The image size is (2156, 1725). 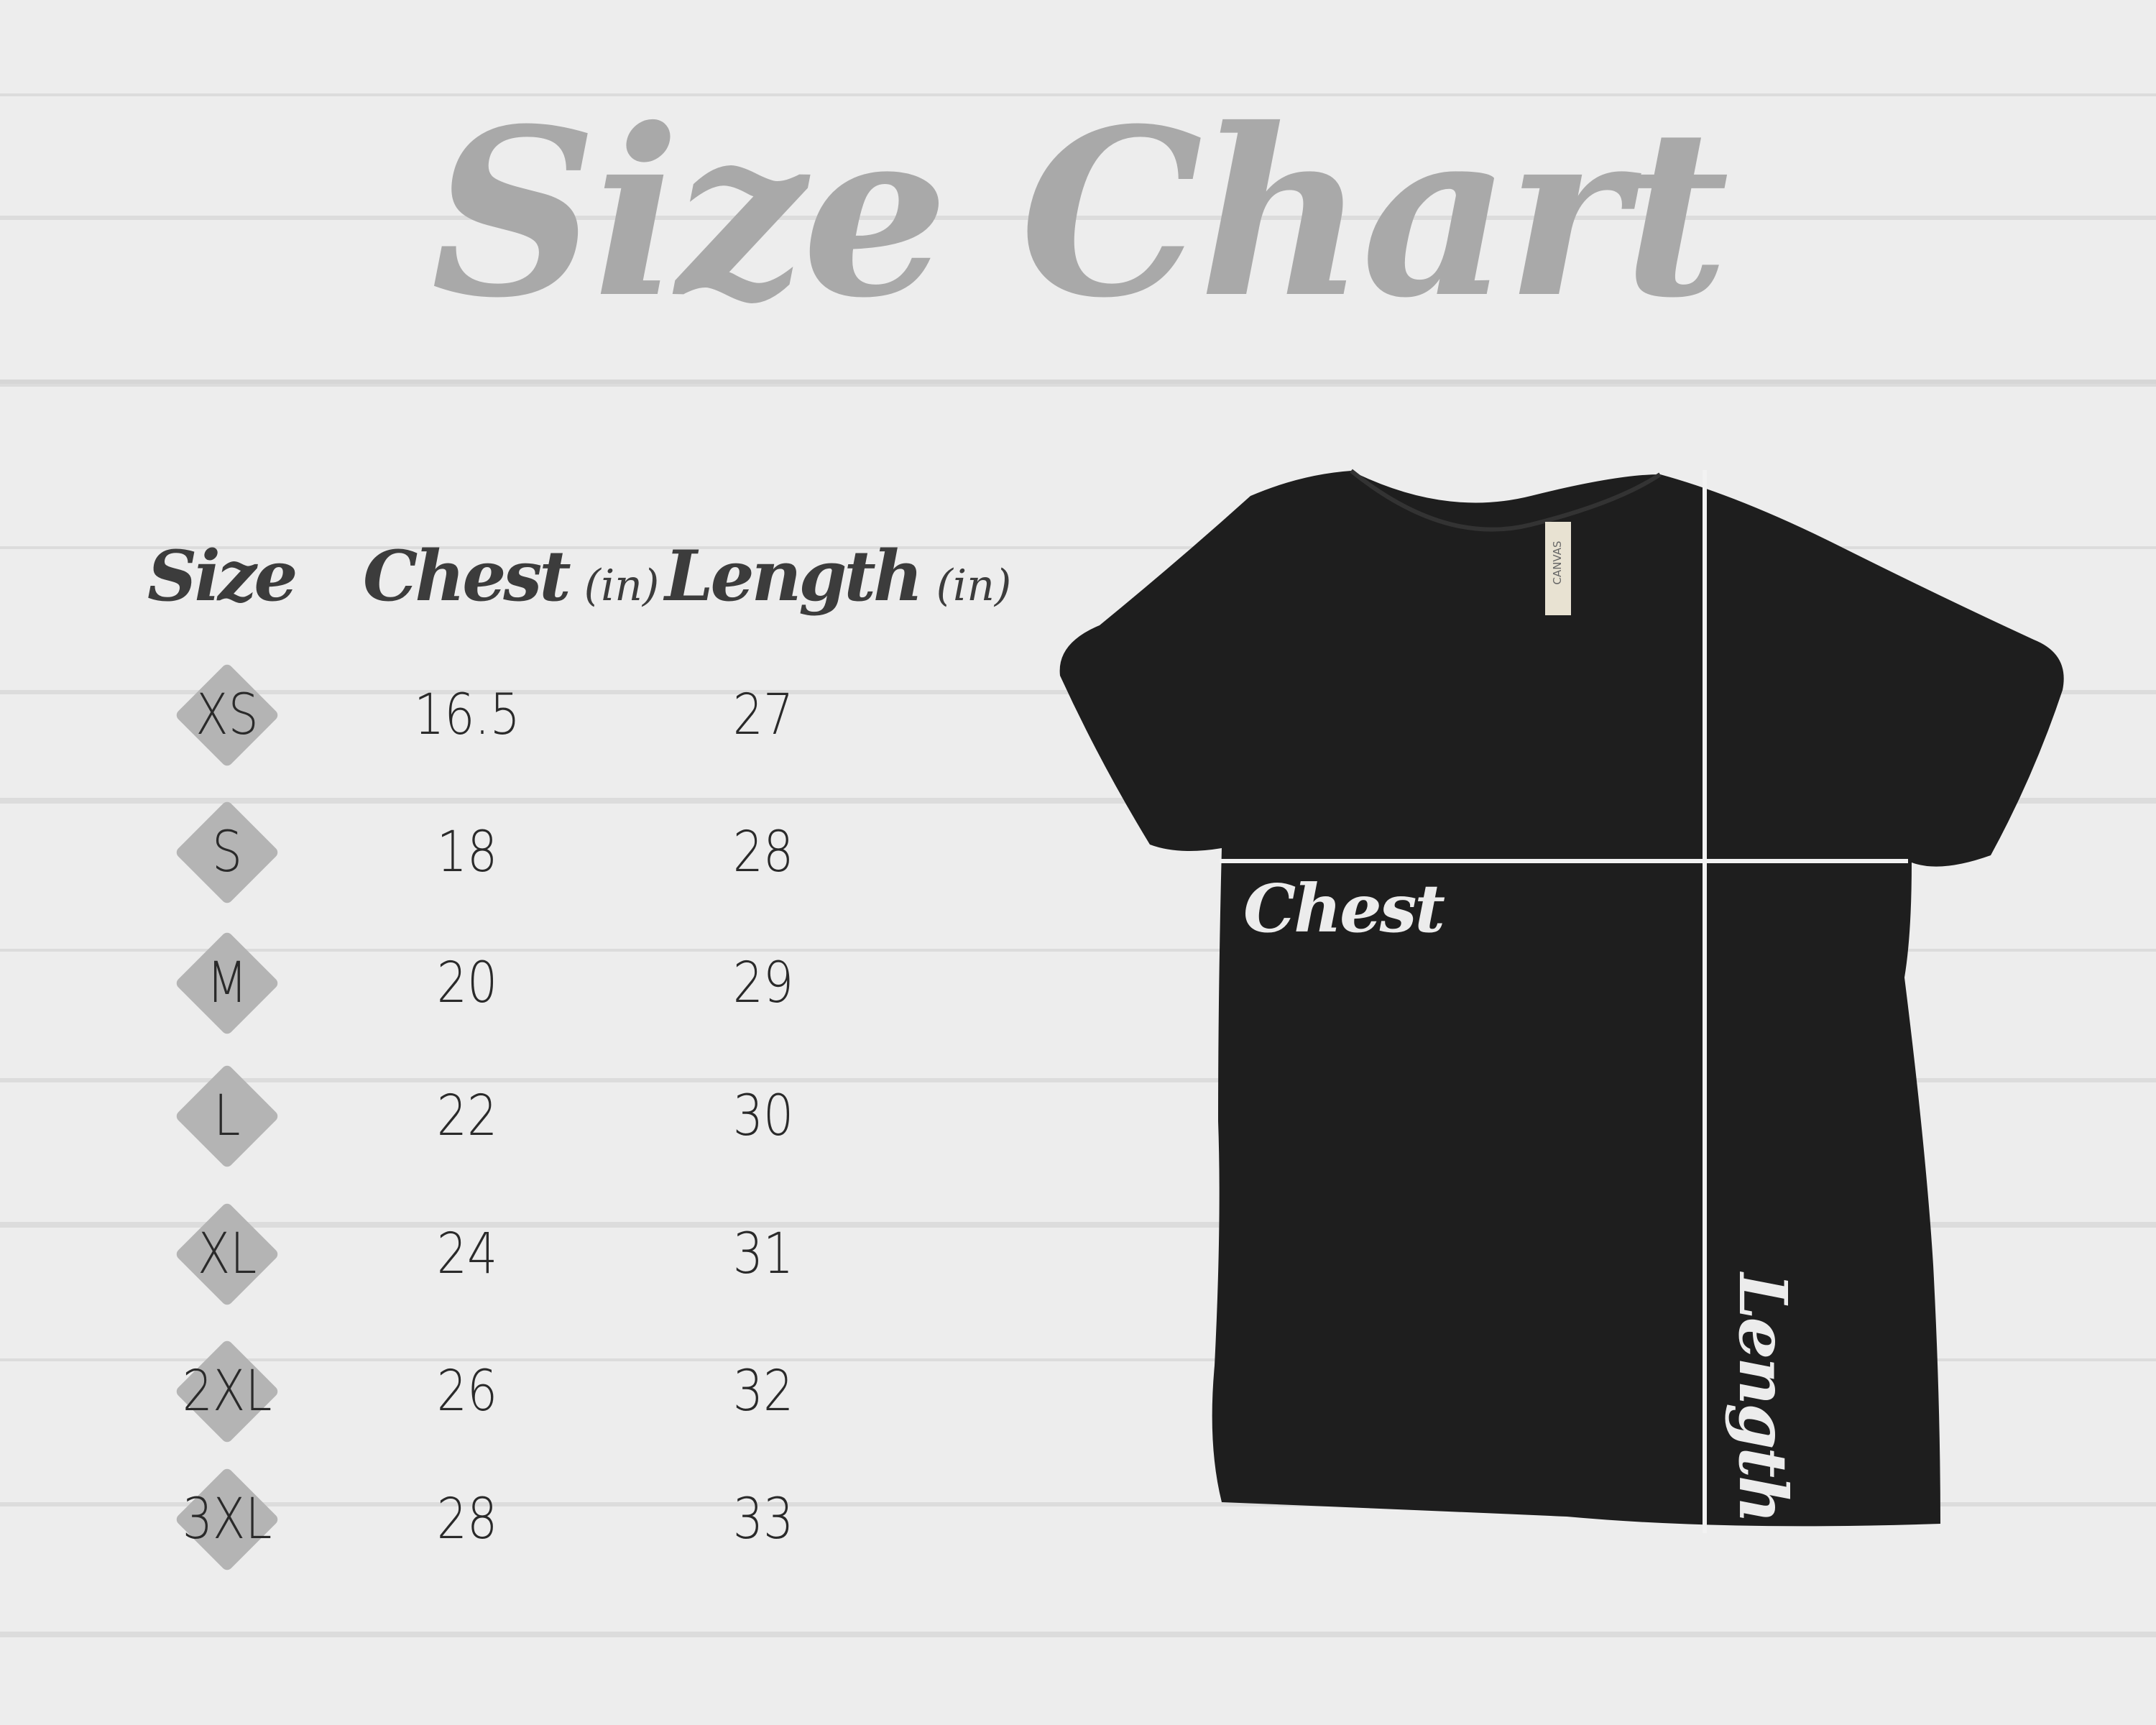 I want to click on cell-size: M, so click(x=227, y=983).